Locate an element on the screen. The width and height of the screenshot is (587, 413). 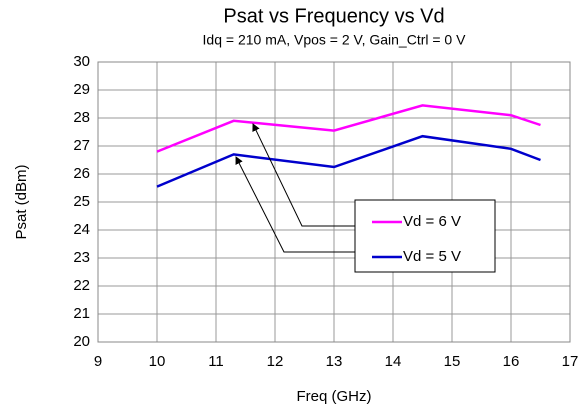
x-tick-label: 15 is located at coordinates (452, 361).